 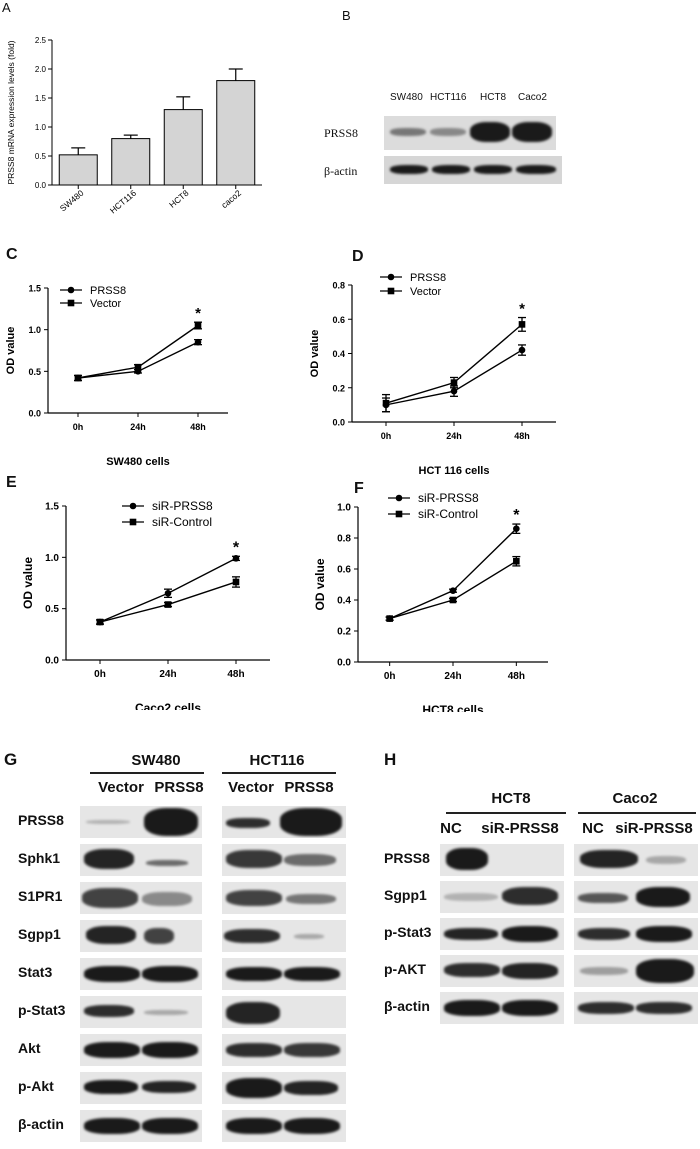 What do you see at coordinates (41, 1124) in the screenshot?
I see `blot-row-label: β-actin` at bounding box center [41, 1124].